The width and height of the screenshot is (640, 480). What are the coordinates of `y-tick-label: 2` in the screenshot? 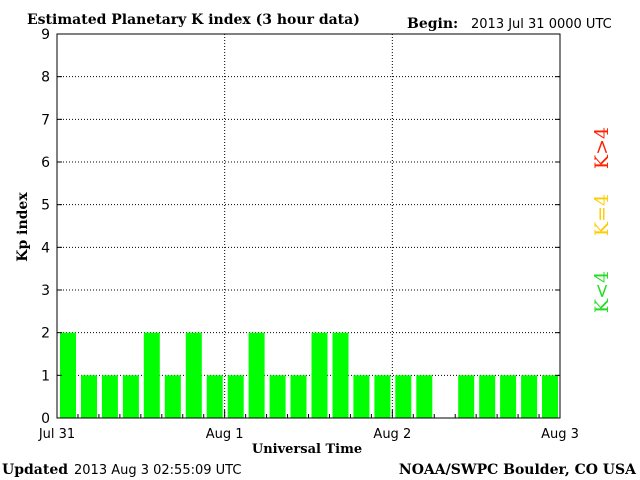 It's located at (45, 334).